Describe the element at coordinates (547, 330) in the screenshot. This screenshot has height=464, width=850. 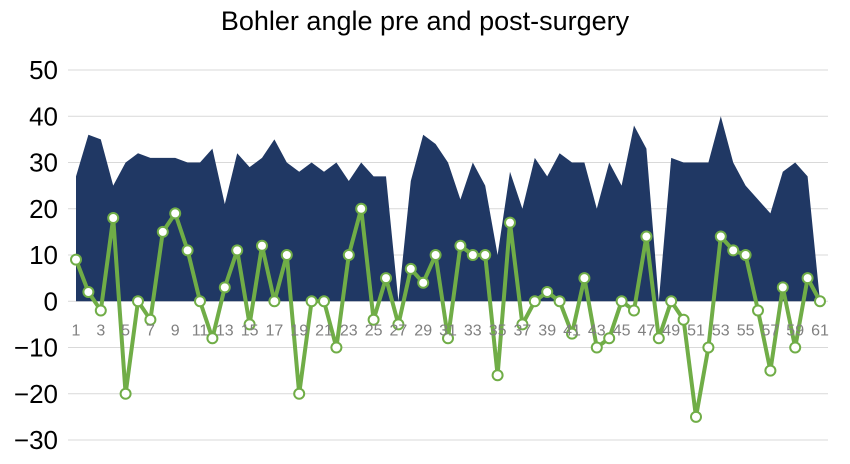
I see `x-tick-label: 39` at that location.